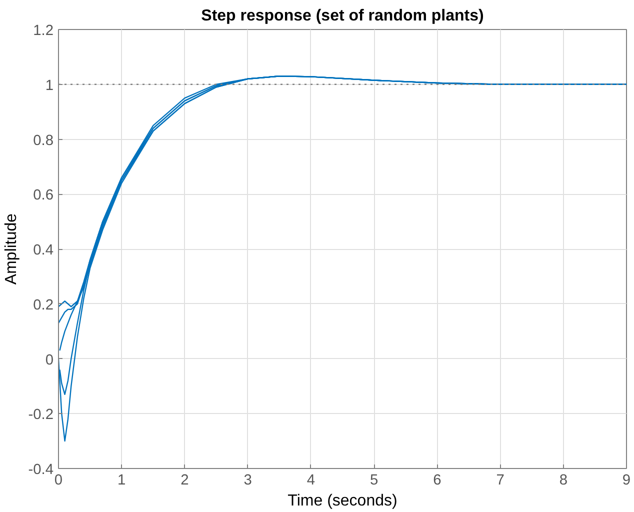  I want to click on y-tick-label: 0.2, so click(43, 305).